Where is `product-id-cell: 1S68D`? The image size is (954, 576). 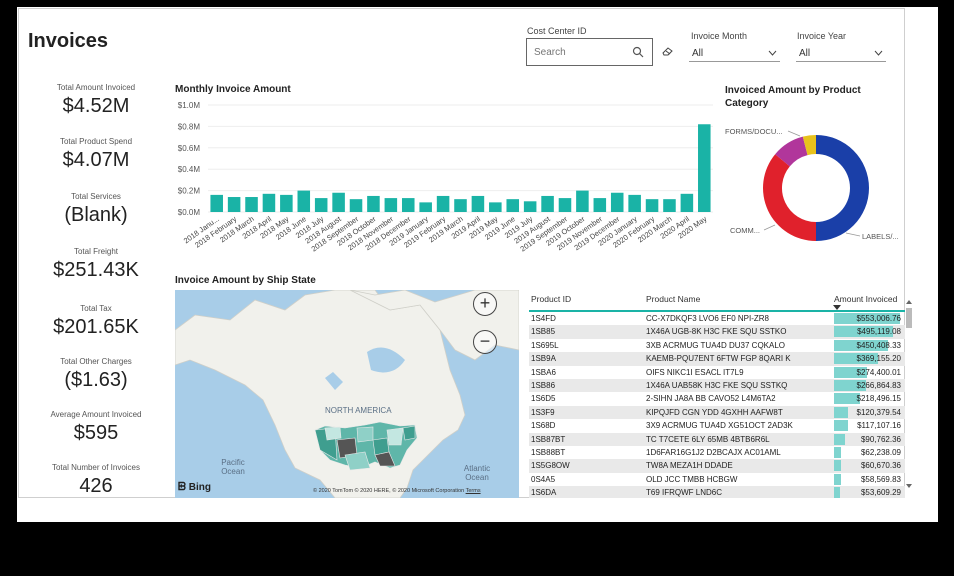 product-id-cell: 1S68D is located at coordinates (543, 426).